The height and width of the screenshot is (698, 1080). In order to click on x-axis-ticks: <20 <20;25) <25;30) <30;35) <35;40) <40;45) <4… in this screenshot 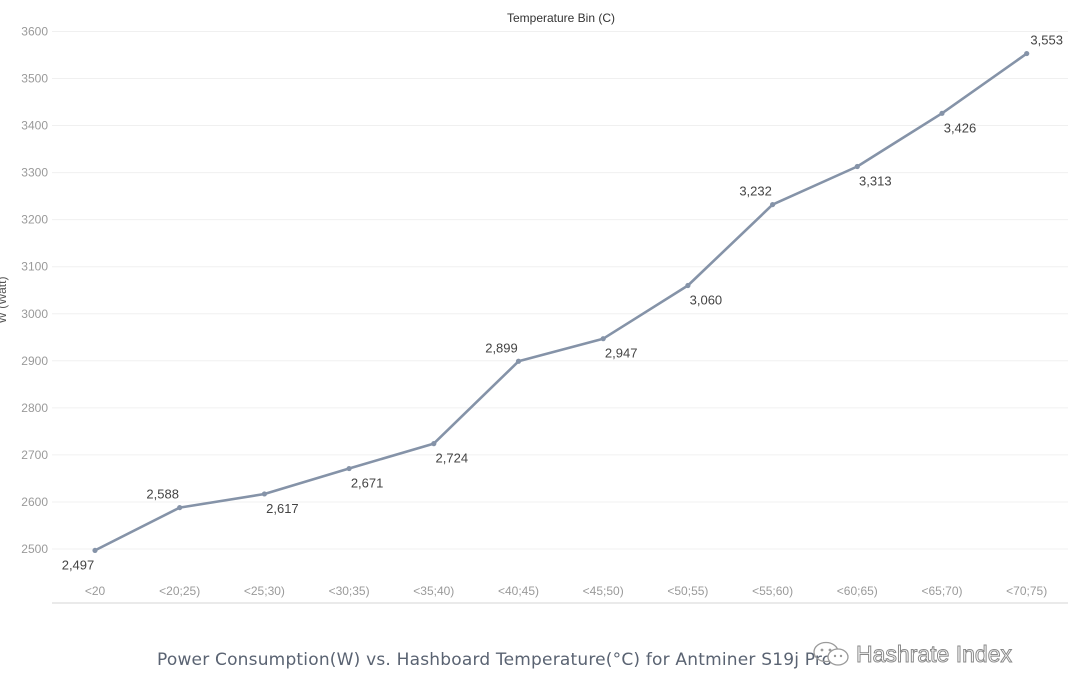, I will do `click(566, 591)`.